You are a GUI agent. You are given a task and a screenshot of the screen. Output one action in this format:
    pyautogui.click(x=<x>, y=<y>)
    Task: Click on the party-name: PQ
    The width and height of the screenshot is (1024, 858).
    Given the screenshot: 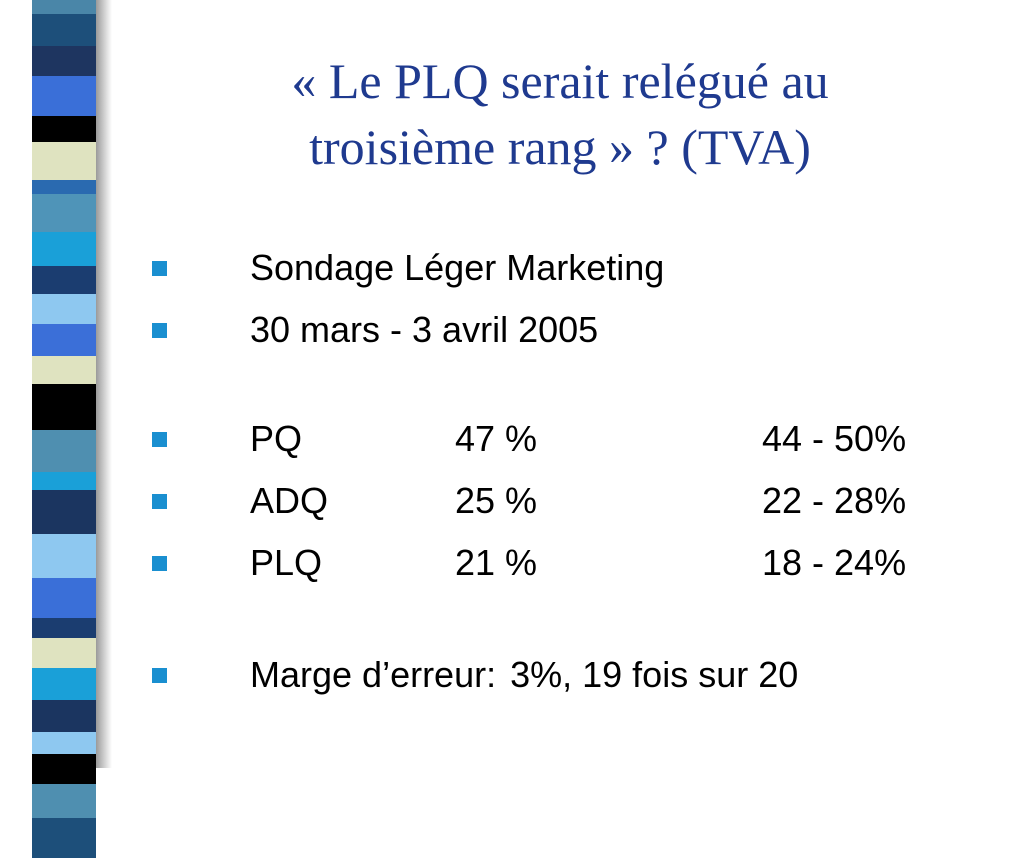 What is the action you would take?
    pyautogui.click(x=276, y=438)
    